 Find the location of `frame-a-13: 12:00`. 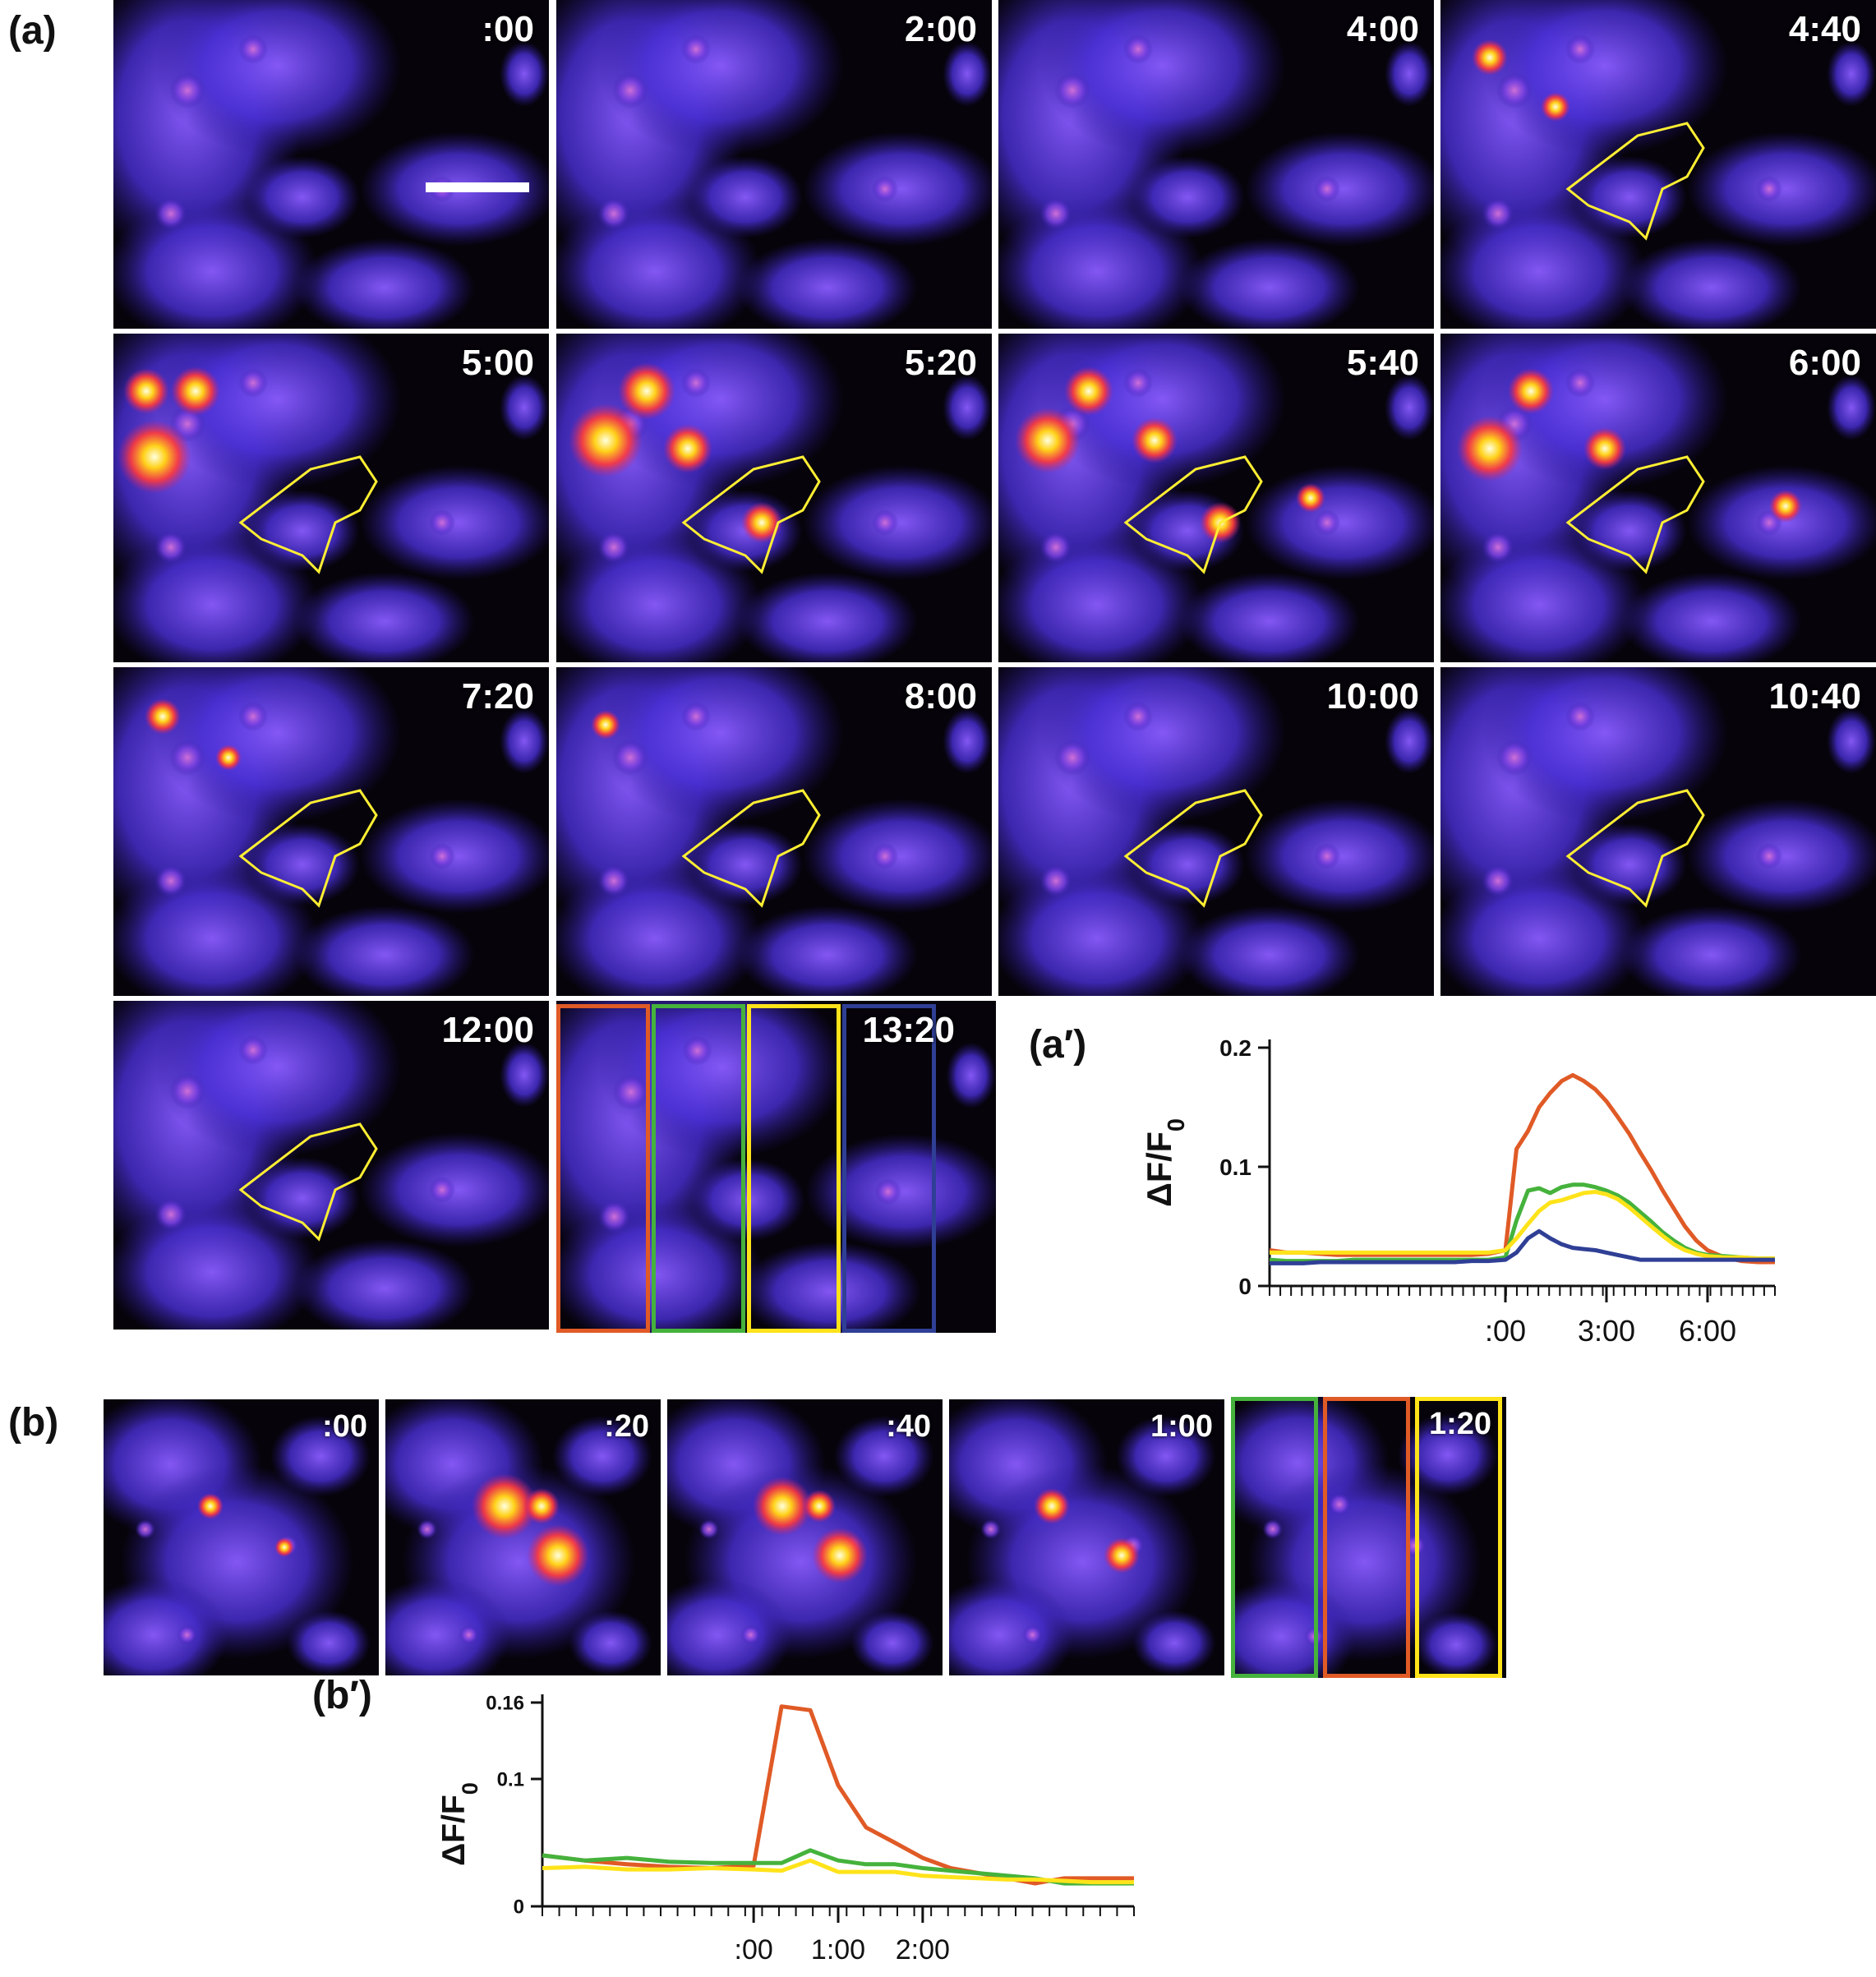

frame-a-13: 12:00 is located at coordinates (331, 1165).